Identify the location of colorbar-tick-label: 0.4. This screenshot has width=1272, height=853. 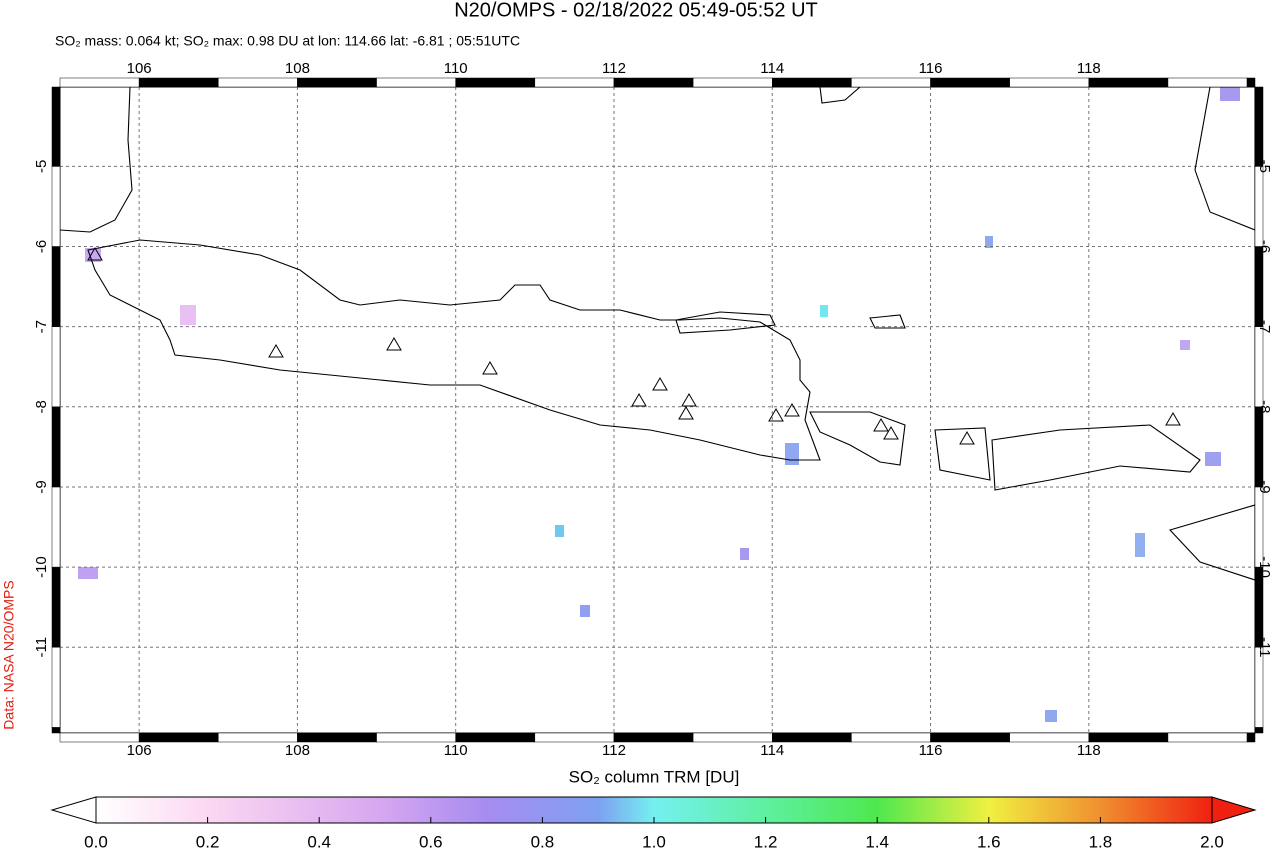
(319, 841).